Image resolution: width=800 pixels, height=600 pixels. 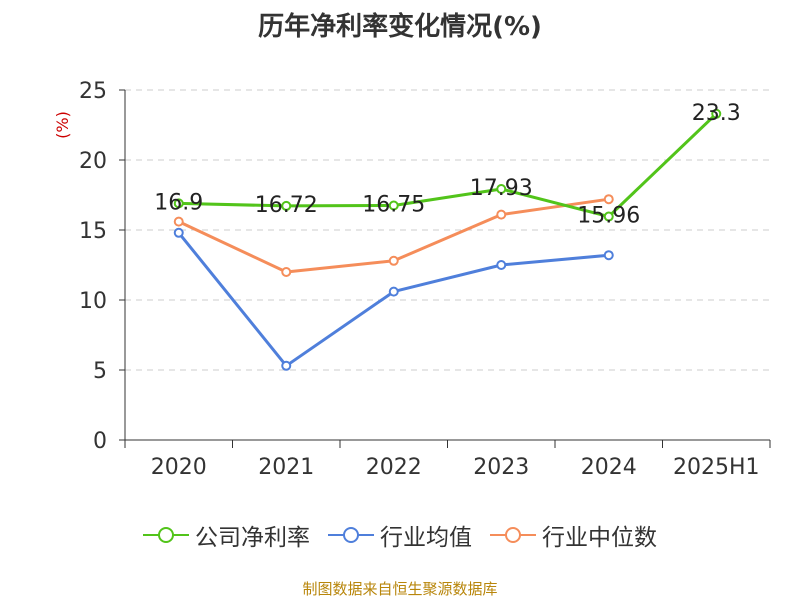 What do you see at coordinates (179, 467) in the screenshot?
I see `x-tick-label: 2020` at bounding box center [179, 467].